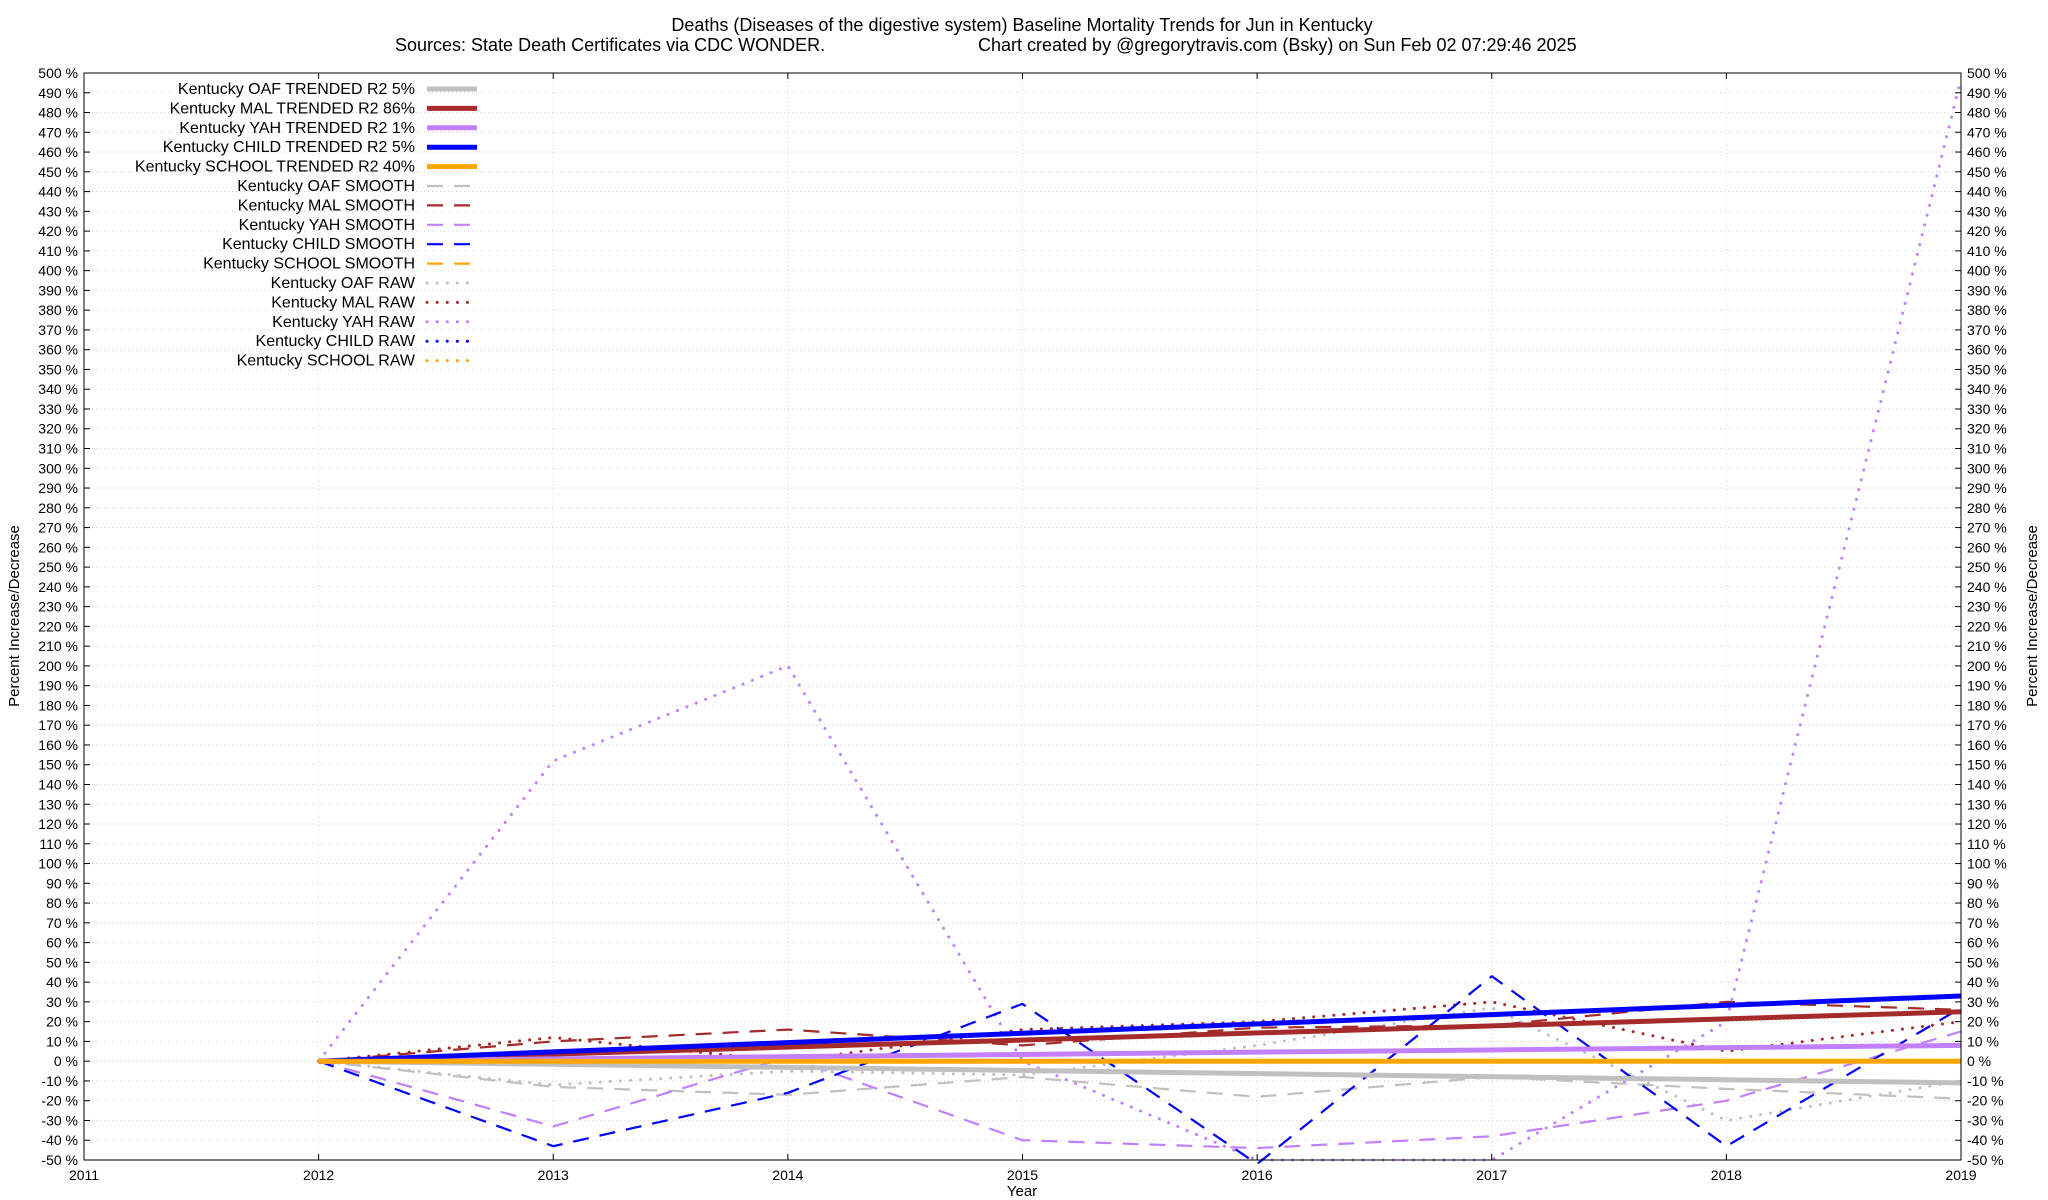 The image size is (2048, 1200). Describe the element at coordinates (1987, 409) in the screenshot. I see `y-tick-label: 330 %` at that location.